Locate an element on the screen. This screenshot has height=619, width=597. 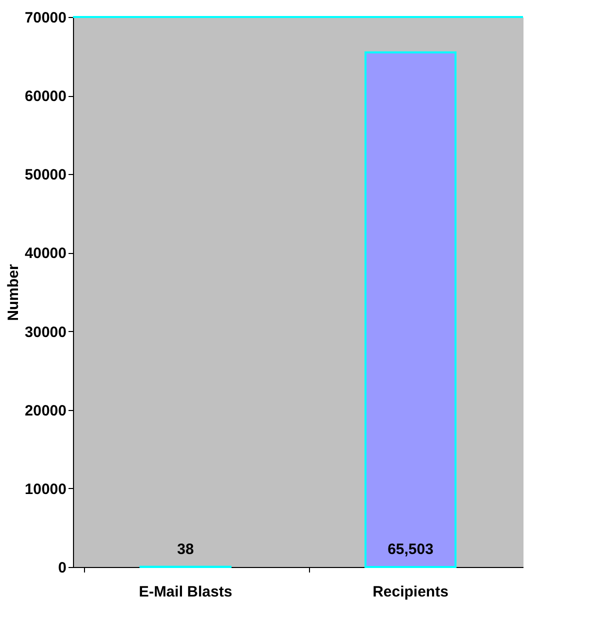
y-tick-label: 70000 is located at coordinates (45, 18).